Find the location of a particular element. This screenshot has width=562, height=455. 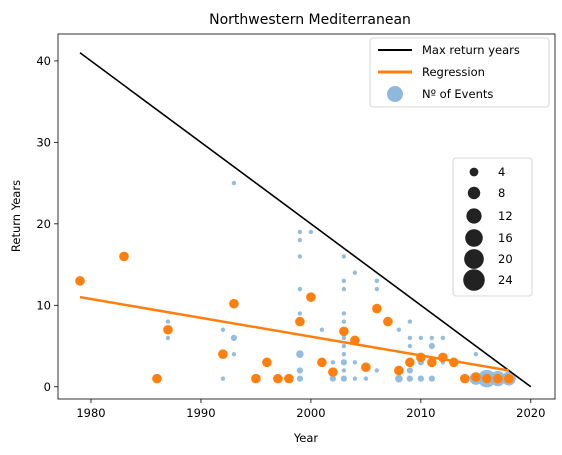

x-tick-label: 1980 is located at coordinates (90, 413).